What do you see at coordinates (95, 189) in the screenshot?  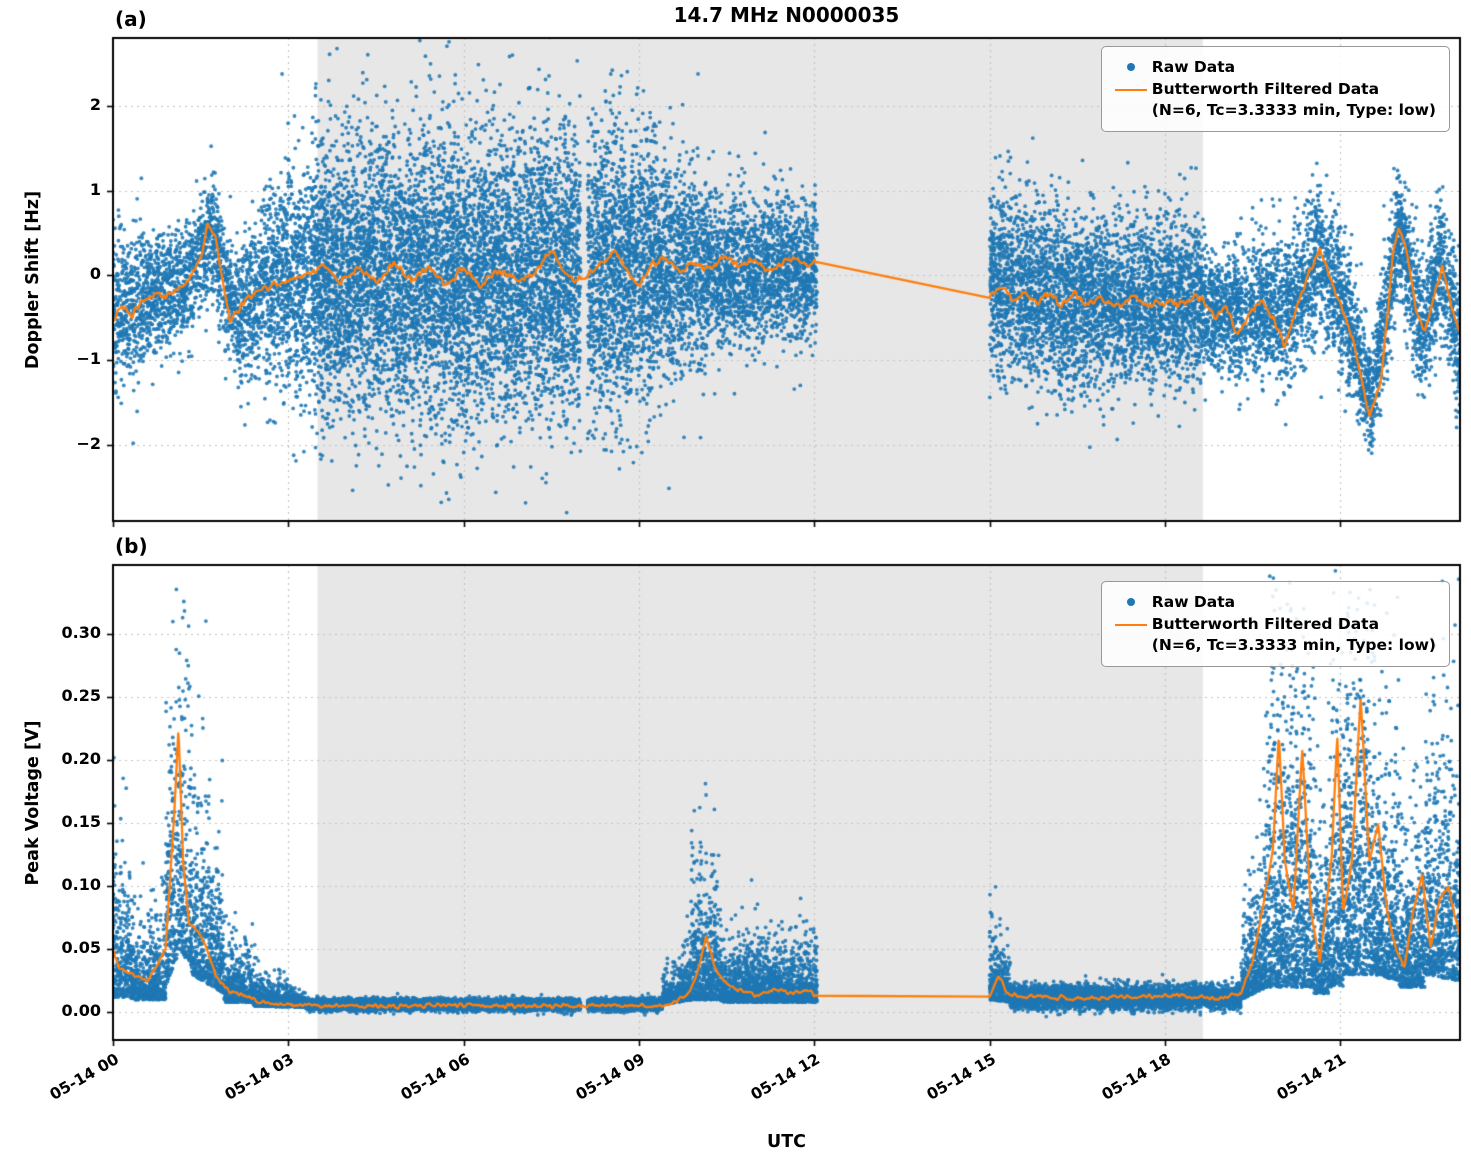 I see `y-tick-label: 1` at bounding box center [95, 189].